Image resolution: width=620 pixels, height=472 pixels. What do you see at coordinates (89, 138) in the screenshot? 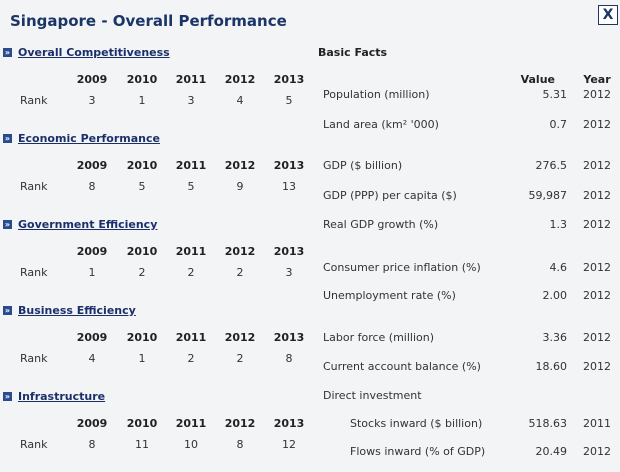
I see `section-title: Economic Performance` at bounding box center [89, 138].